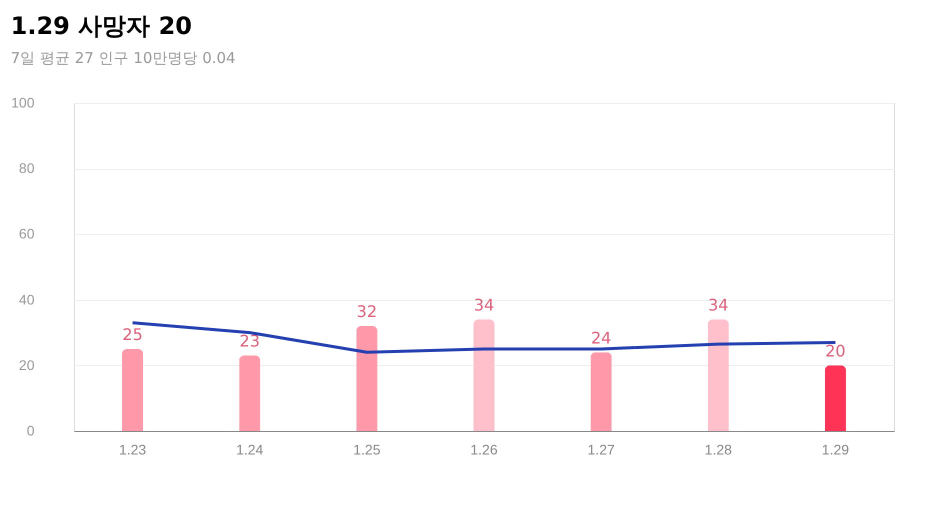  What do you see at coordinates (101, 26) in the screenshot?
I see `chart-title: 1.29 사망자 20` at bounding box center [101, 26].